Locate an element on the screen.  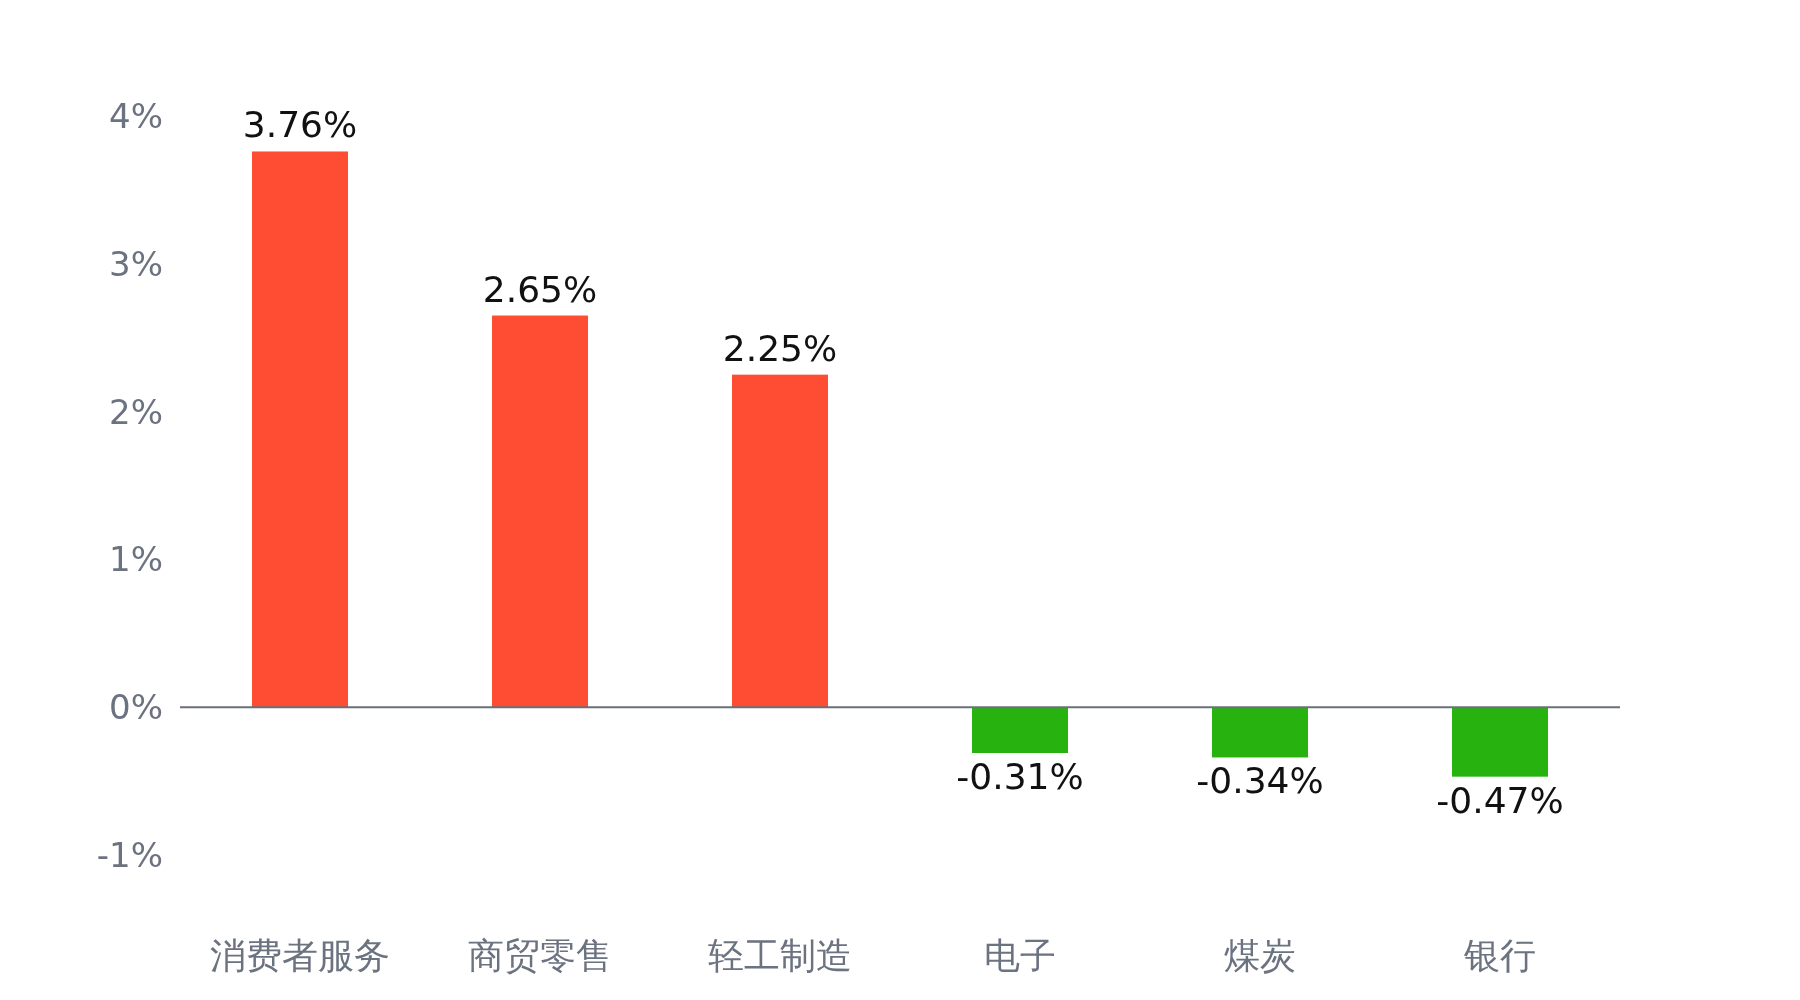
y-tick-label: 4% is located at coordinates (136, 116).